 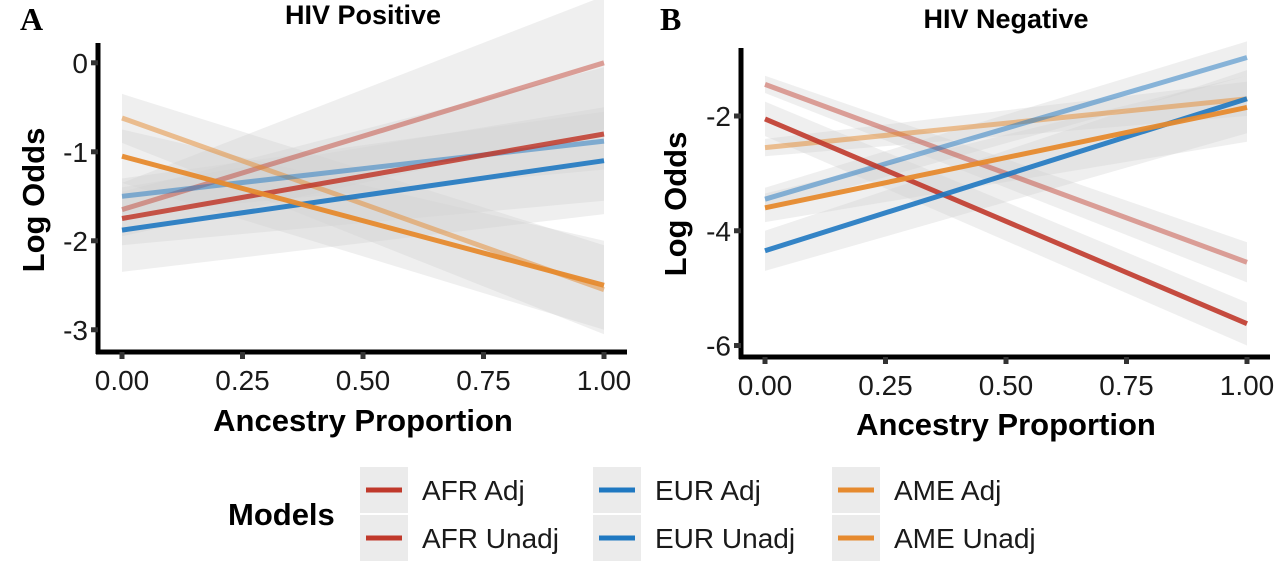 I want to click on legend-item-ame-unadj: AME Unadj, so click(x=934, y=538).